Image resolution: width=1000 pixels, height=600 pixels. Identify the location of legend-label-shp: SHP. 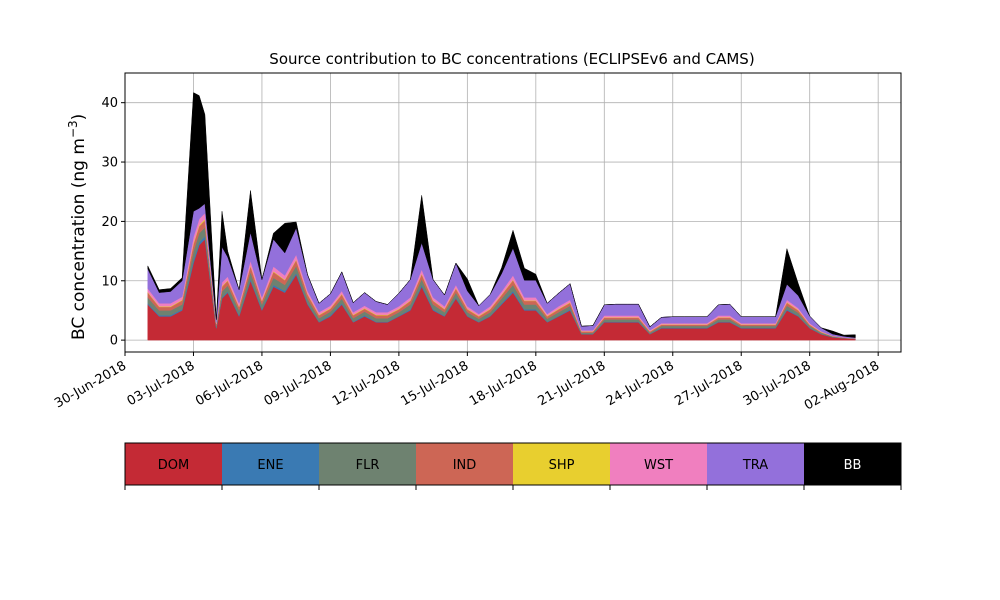
(562, 465).